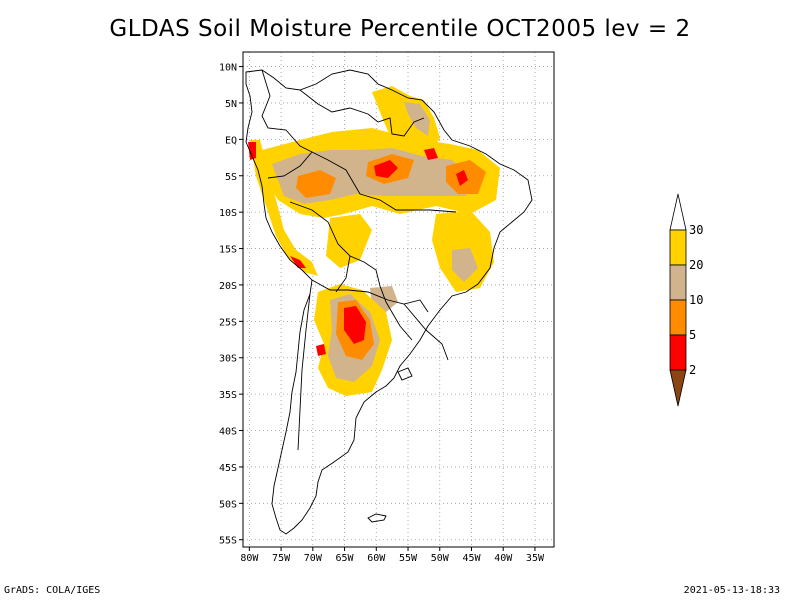  Describe the element at coordinates (376, 558) in the screenshot. I see `lon-tick-label: 60W` at that location.